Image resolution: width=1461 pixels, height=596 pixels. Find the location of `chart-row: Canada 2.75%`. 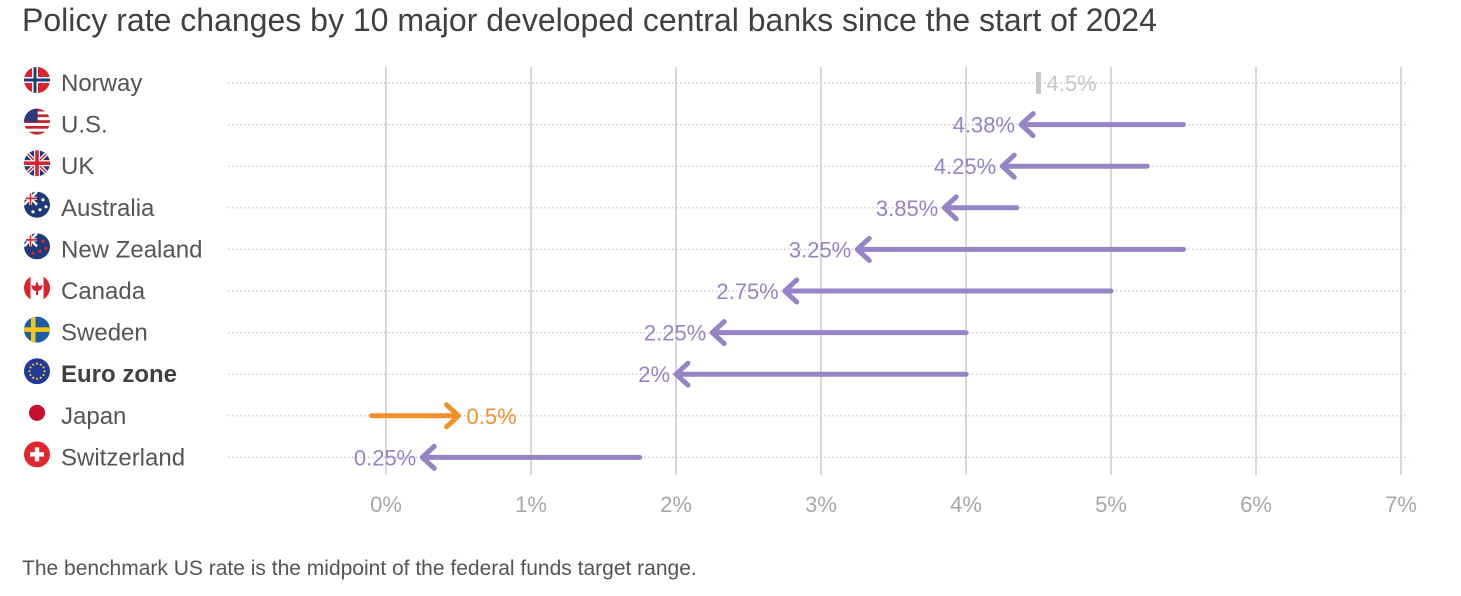

chart-row: Canada 2.75% is located at coordinates (735, 291).